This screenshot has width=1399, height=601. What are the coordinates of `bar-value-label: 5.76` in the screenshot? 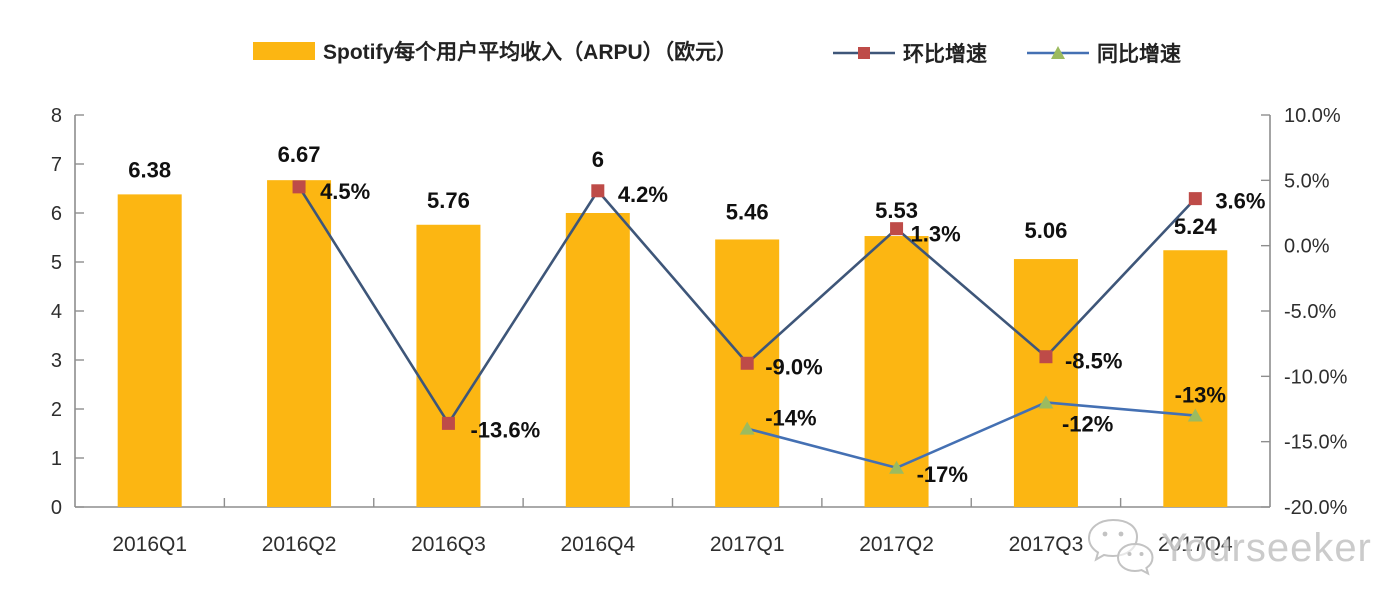 It's located at (448, 200).